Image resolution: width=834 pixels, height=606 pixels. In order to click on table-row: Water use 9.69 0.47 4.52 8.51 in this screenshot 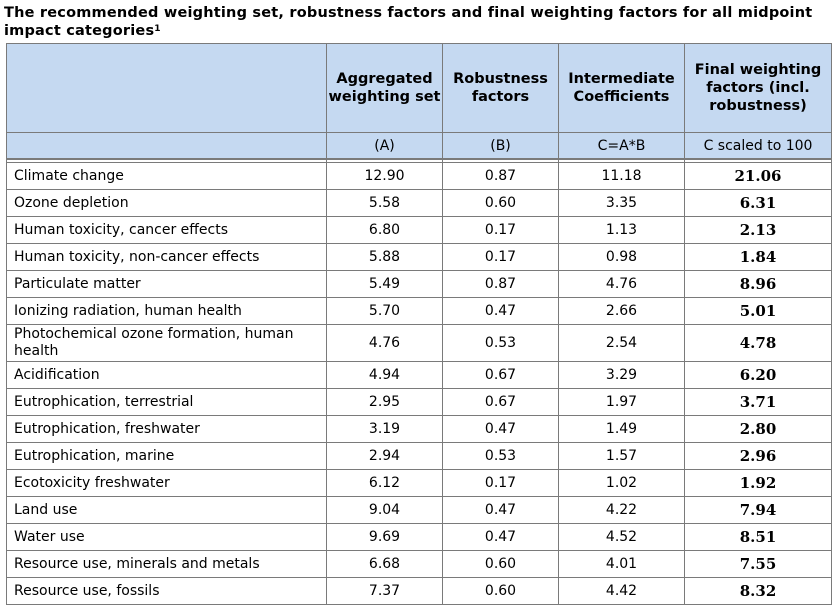, I will do `click(419, 537)`.